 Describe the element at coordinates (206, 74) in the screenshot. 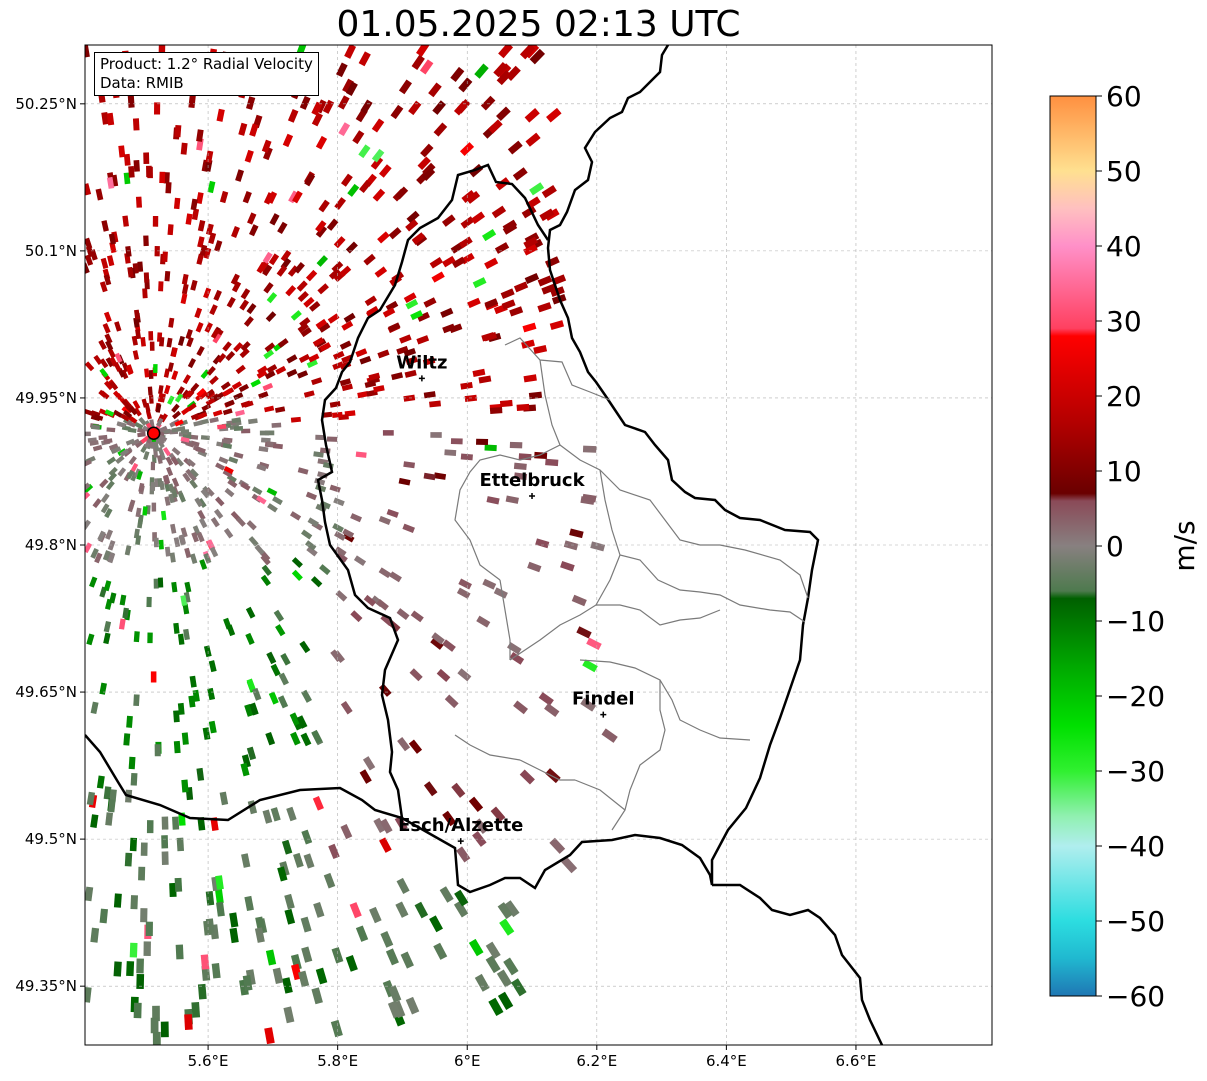

I see `product-info-box: Product: 1.2° Radial Velocity Data: RMIB` at that location.